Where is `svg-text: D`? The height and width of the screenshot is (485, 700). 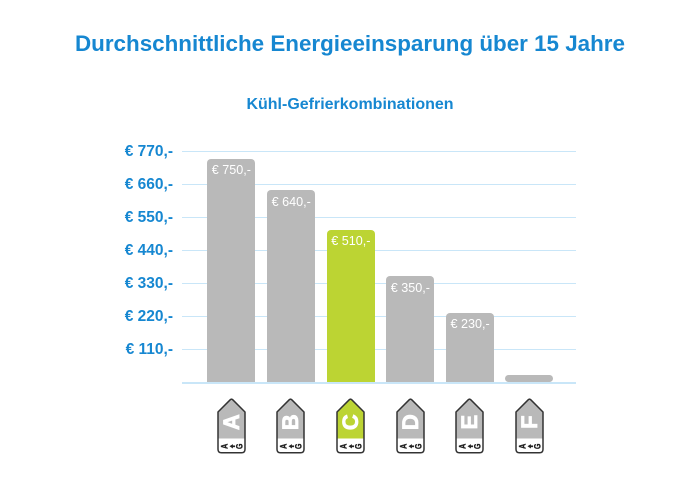
svg-text: D is located at coordinates (410, 422).